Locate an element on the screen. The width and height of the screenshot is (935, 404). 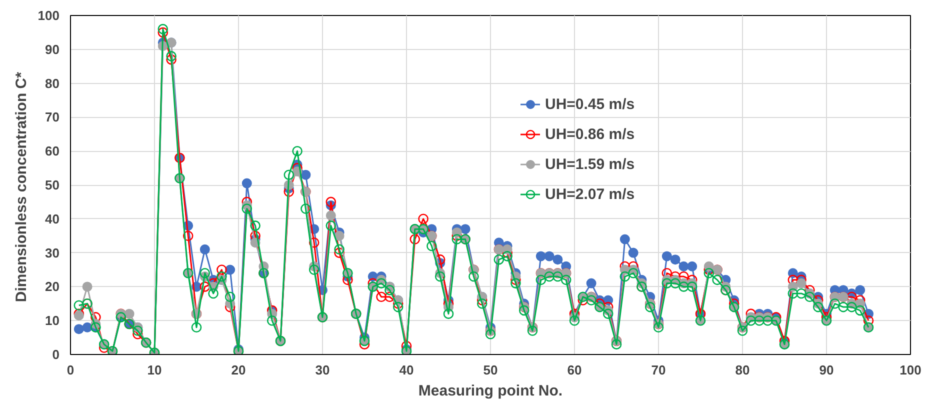
y-tick-label: 10 is located at coordinates (52, 320).